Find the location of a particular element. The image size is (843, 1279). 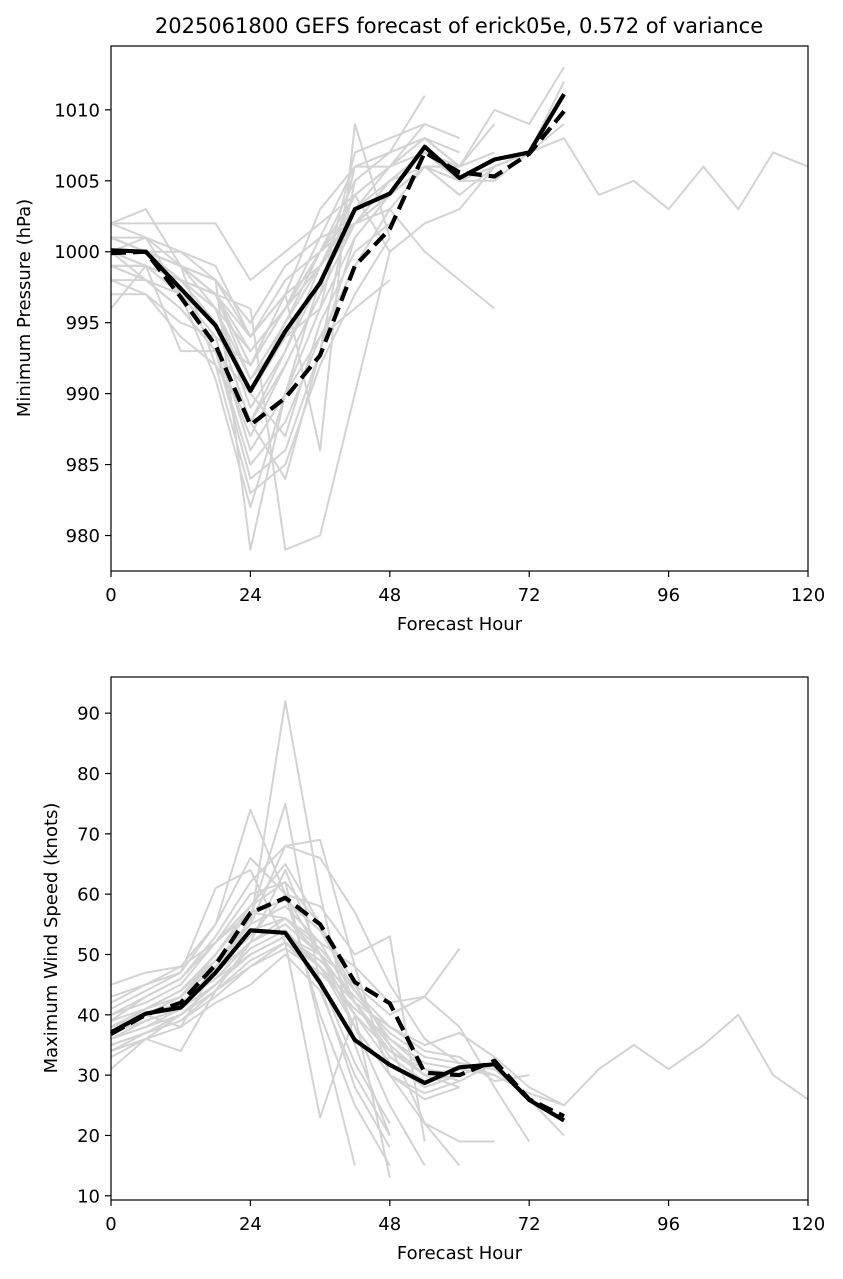

pressure-mean-lines is located at coordinates (338, 260).